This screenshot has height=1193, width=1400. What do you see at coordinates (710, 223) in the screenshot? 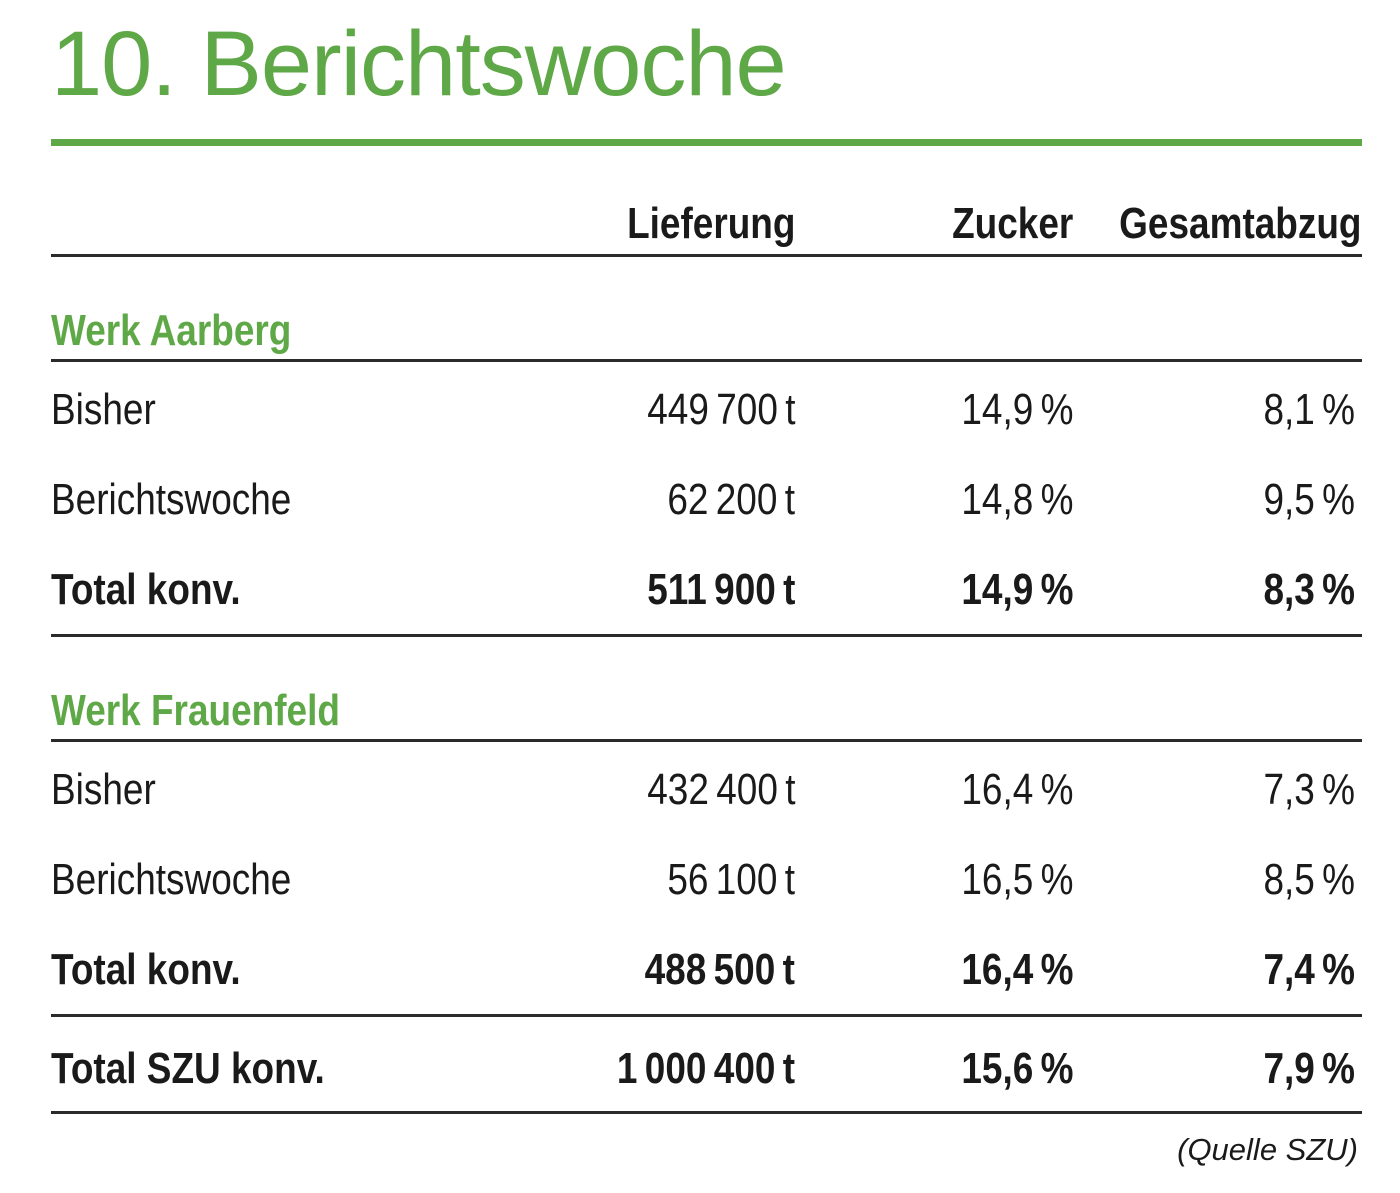
I see `column-header-lieferung: Lieferung` at bounding box center [710, 223].